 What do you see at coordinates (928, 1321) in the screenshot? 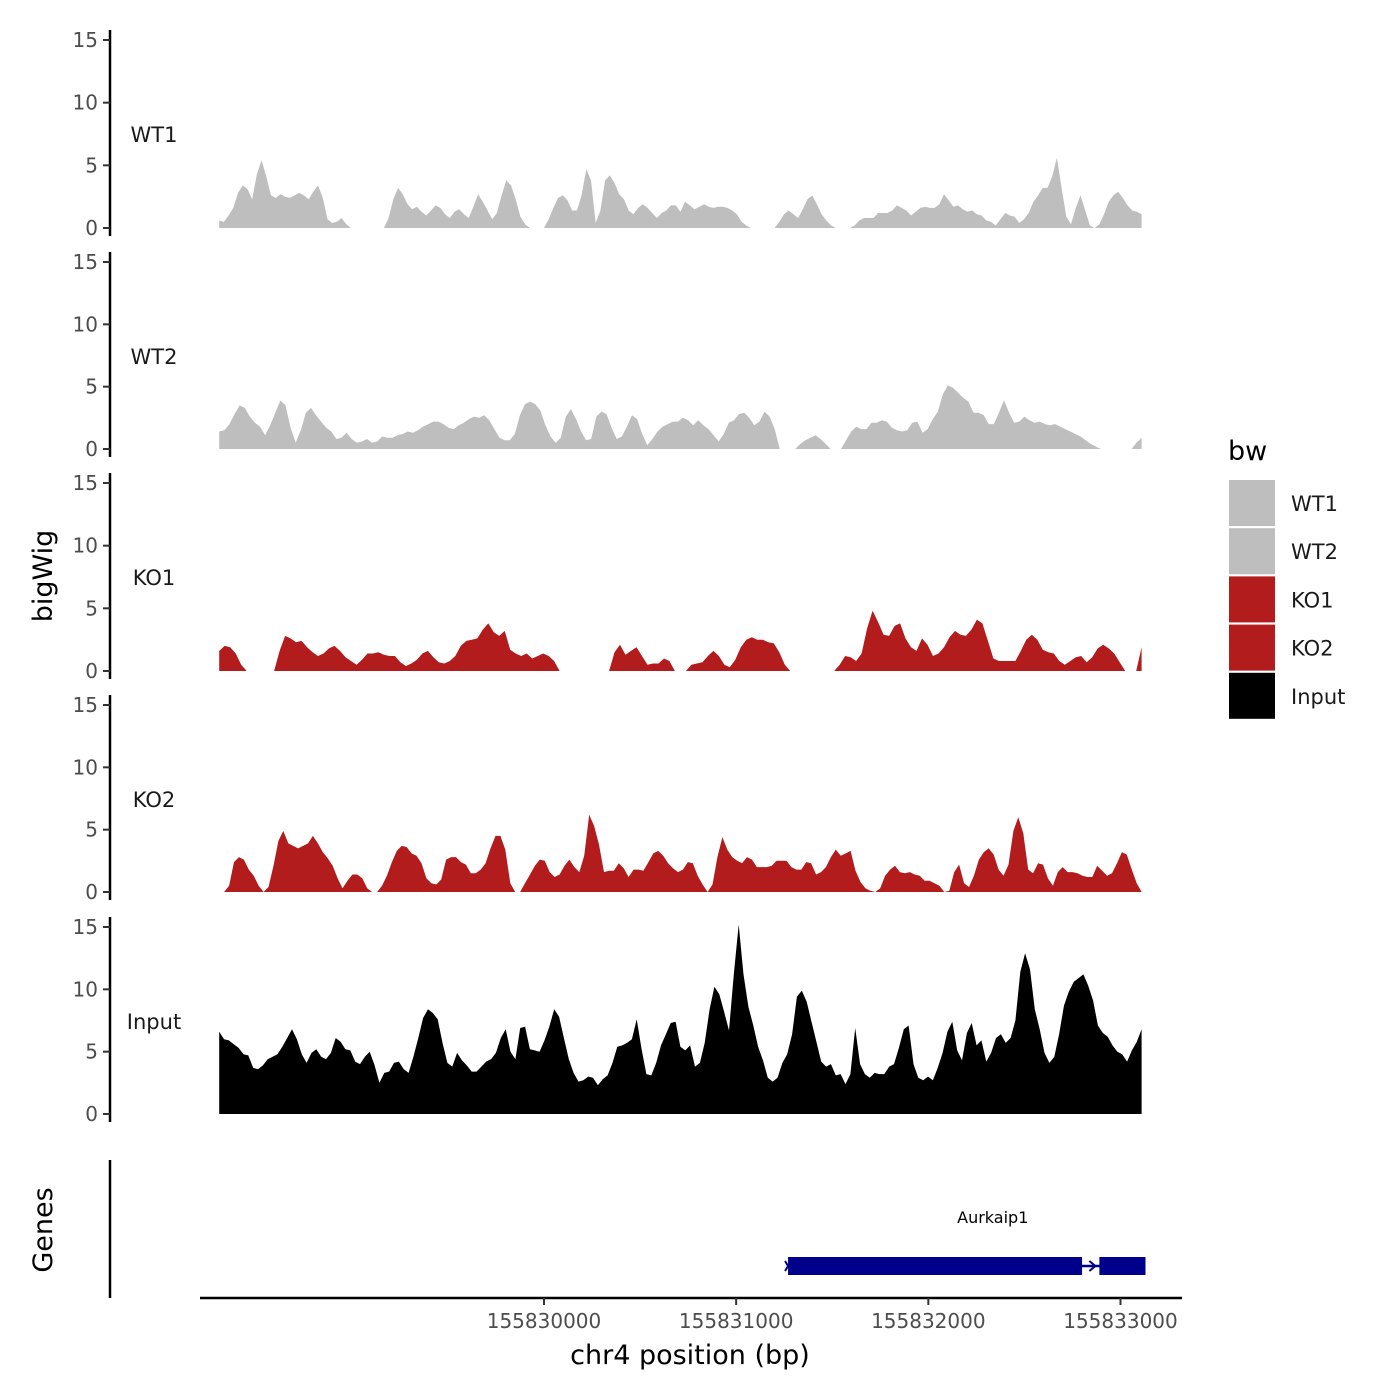
I see `x-tick-label: 155832000` at bounding box center [928, 1321].